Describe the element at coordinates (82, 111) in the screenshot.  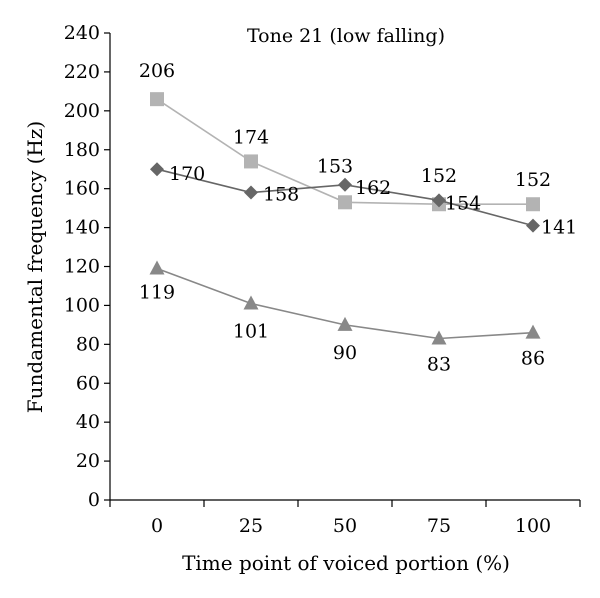
I see `y-tick-label: 200` at that location.